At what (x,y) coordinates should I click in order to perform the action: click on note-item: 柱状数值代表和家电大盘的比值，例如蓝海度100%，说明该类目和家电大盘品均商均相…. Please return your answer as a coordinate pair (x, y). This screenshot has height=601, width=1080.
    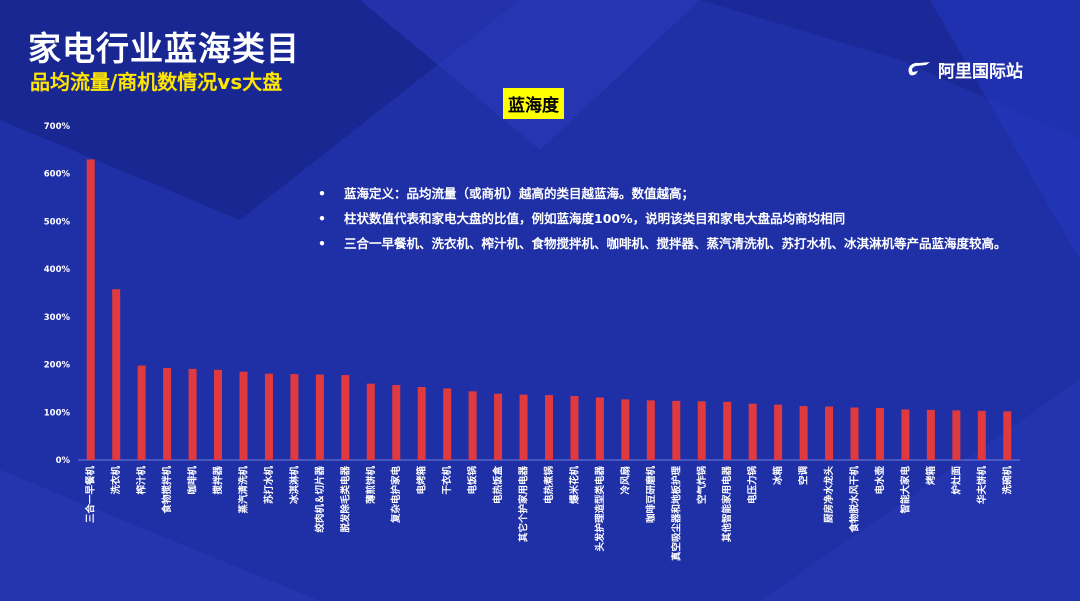
    Looking at the image, I should click on (698, 218).